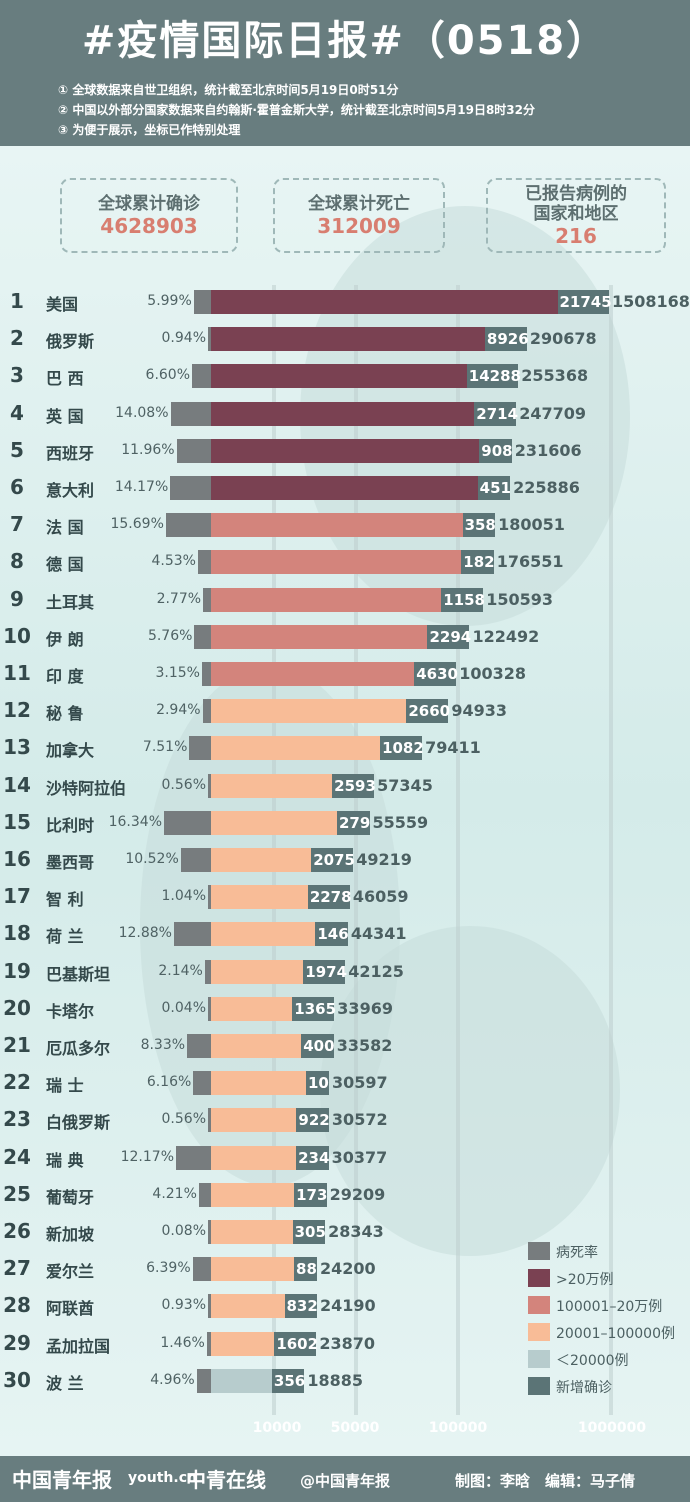  Describe the element at coordinates (576, 236) in the screenshot. I see `stat-value: 216` at that location.